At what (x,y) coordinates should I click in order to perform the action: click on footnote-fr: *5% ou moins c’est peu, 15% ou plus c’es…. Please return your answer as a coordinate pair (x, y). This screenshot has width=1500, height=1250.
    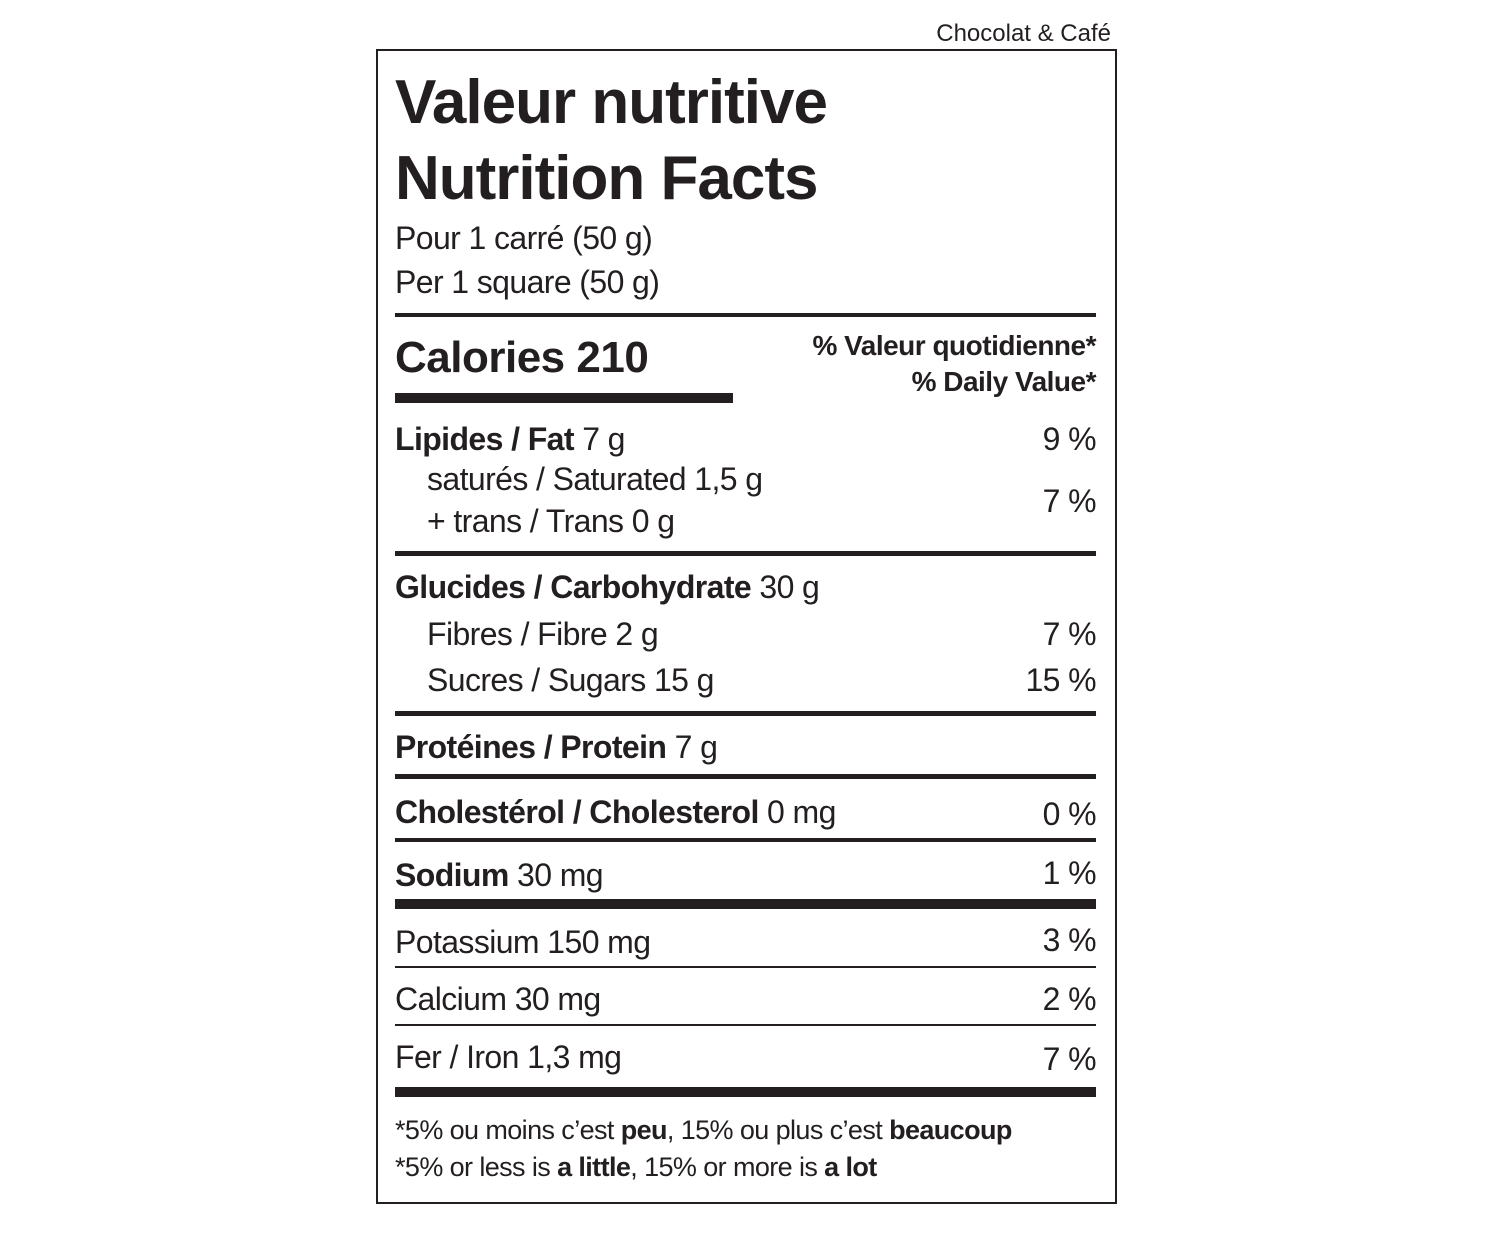
    Looking at the image, I should click on (703, 1130).